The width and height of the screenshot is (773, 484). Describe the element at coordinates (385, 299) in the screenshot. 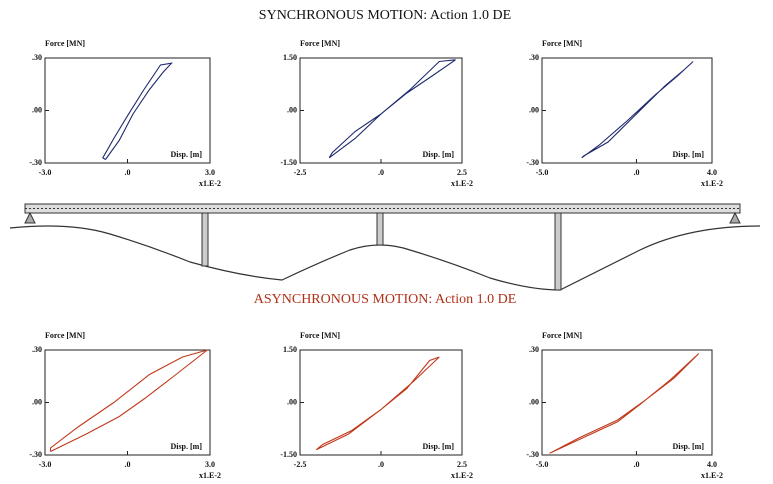

I see `async-heading: ASYNCHRONOUS MOTION: Action 1.0 DE` at that location.